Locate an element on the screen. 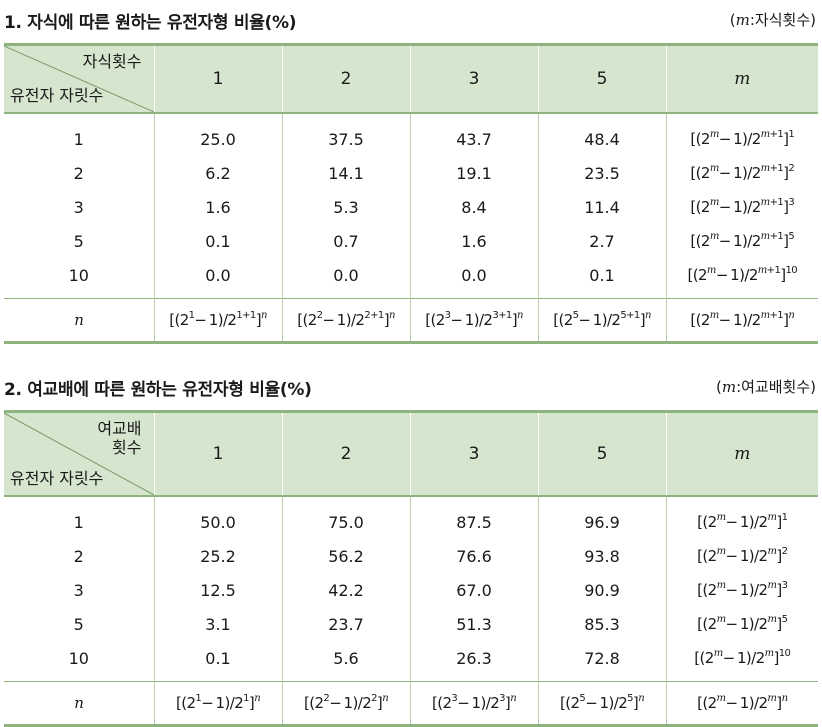  row-label: 2 is located at coordinates (78, 173).